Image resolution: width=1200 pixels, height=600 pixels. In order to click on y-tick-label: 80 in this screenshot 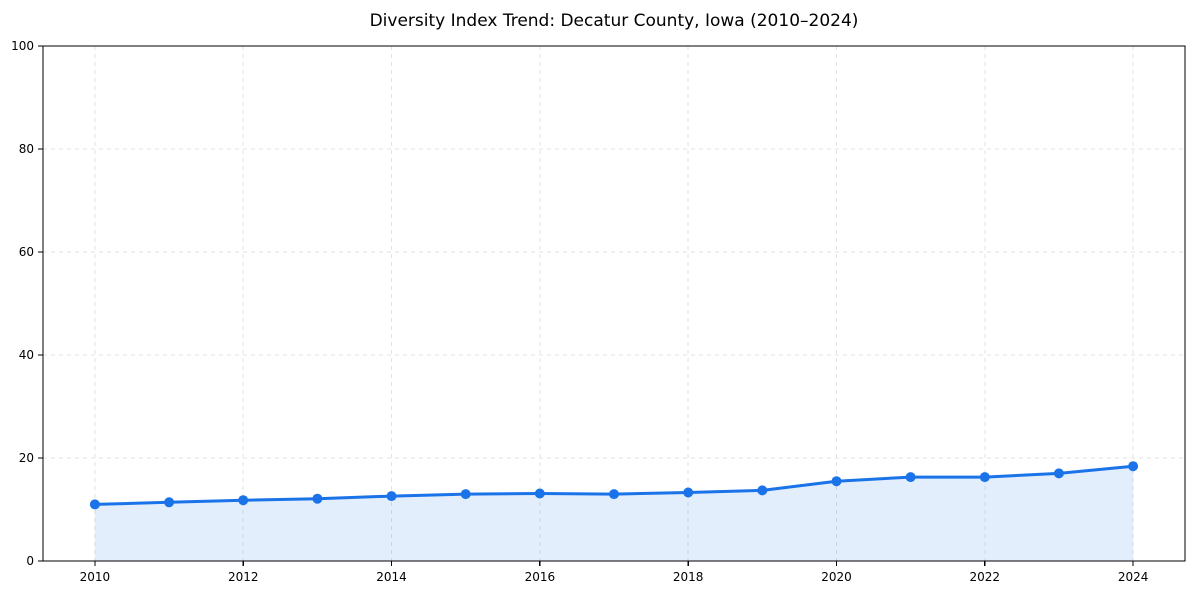, I will do `click(26, 149)`.